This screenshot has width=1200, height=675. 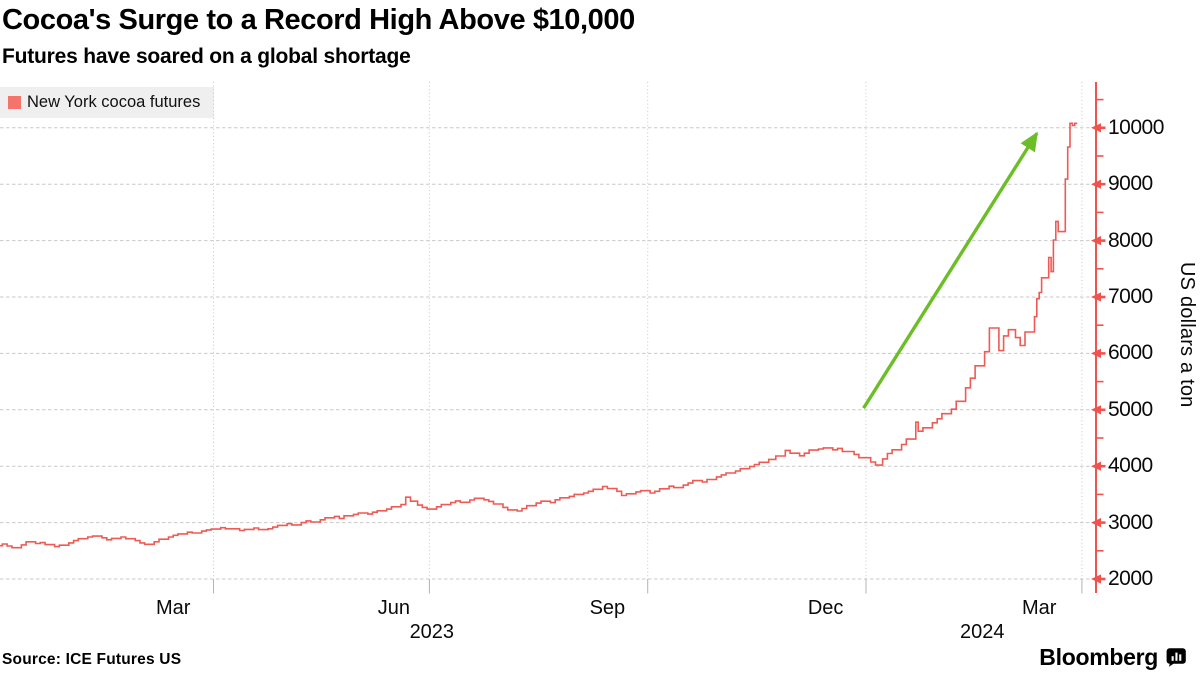 I want to click on y-axis, so click(x=1098, y=337).